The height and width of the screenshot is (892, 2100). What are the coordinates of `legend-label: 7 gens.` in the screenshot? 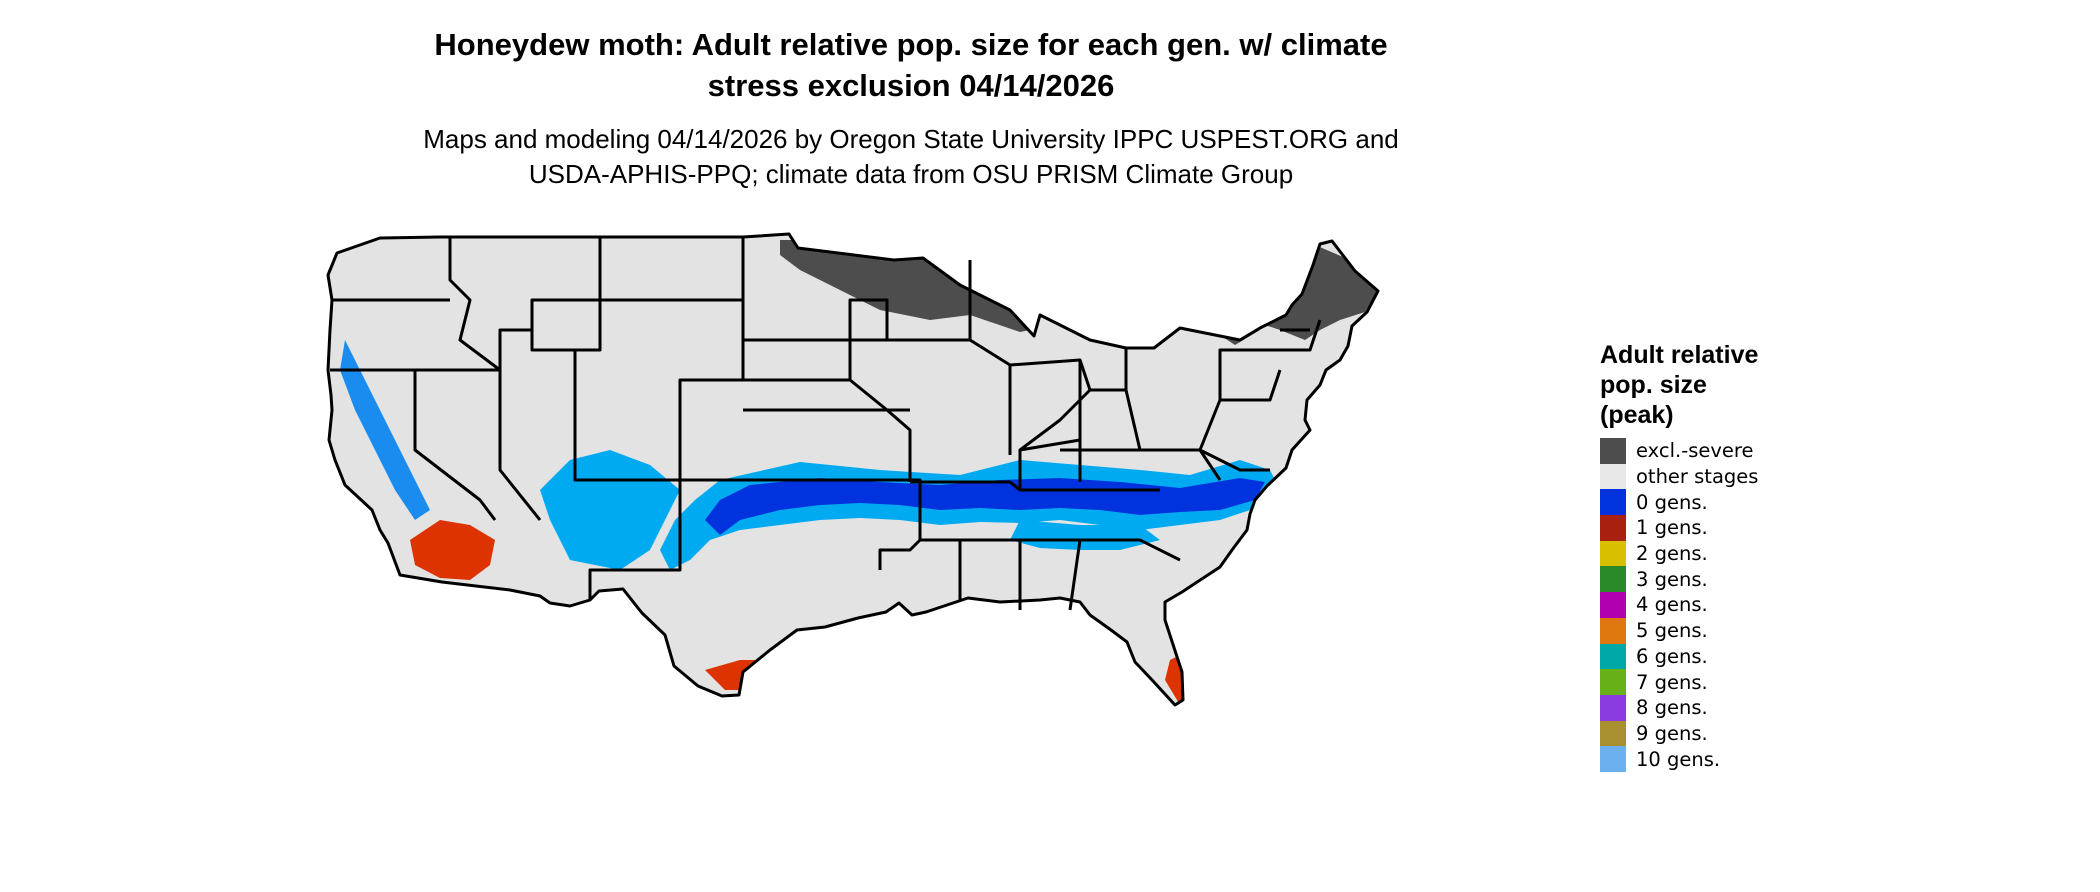 It's located at (1672, 682).